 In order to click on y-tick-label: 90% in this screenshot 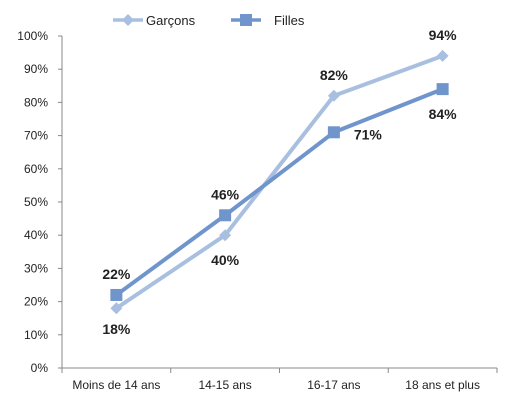, I will do `click(36, 69)`.